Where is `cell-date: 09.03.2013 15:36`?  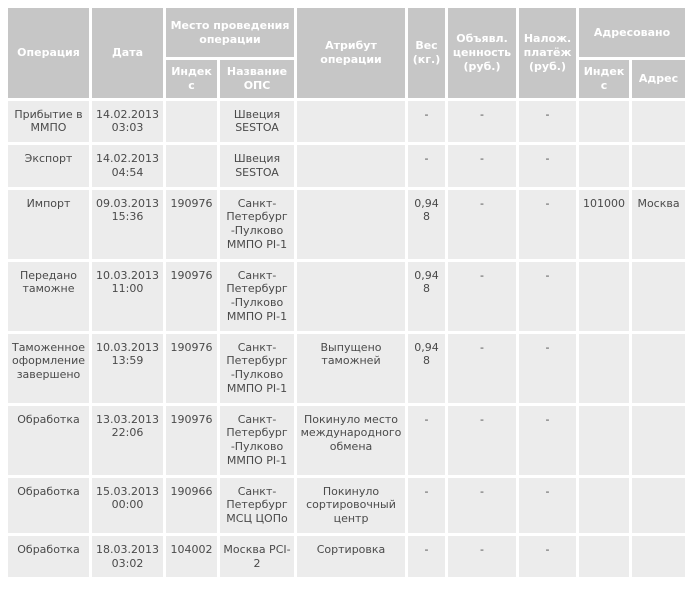 cell-date: 09.03.2013 15:36 is located at coordinates (127, 224).